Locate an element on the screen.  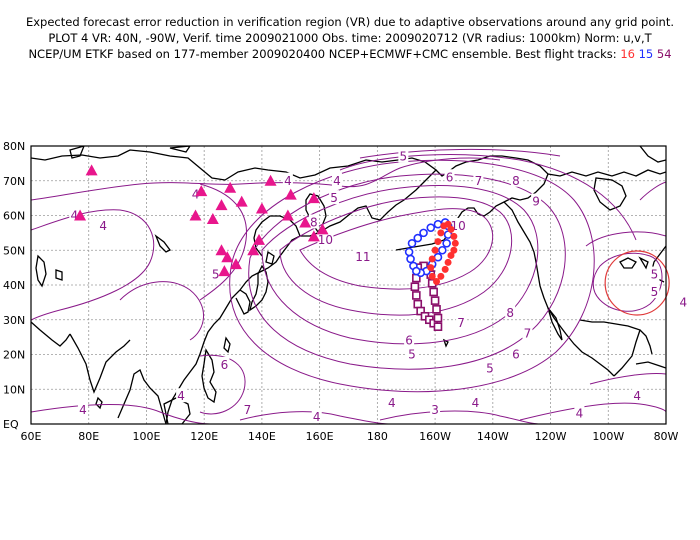
observation-triangles is located at coordinates (201, 220).